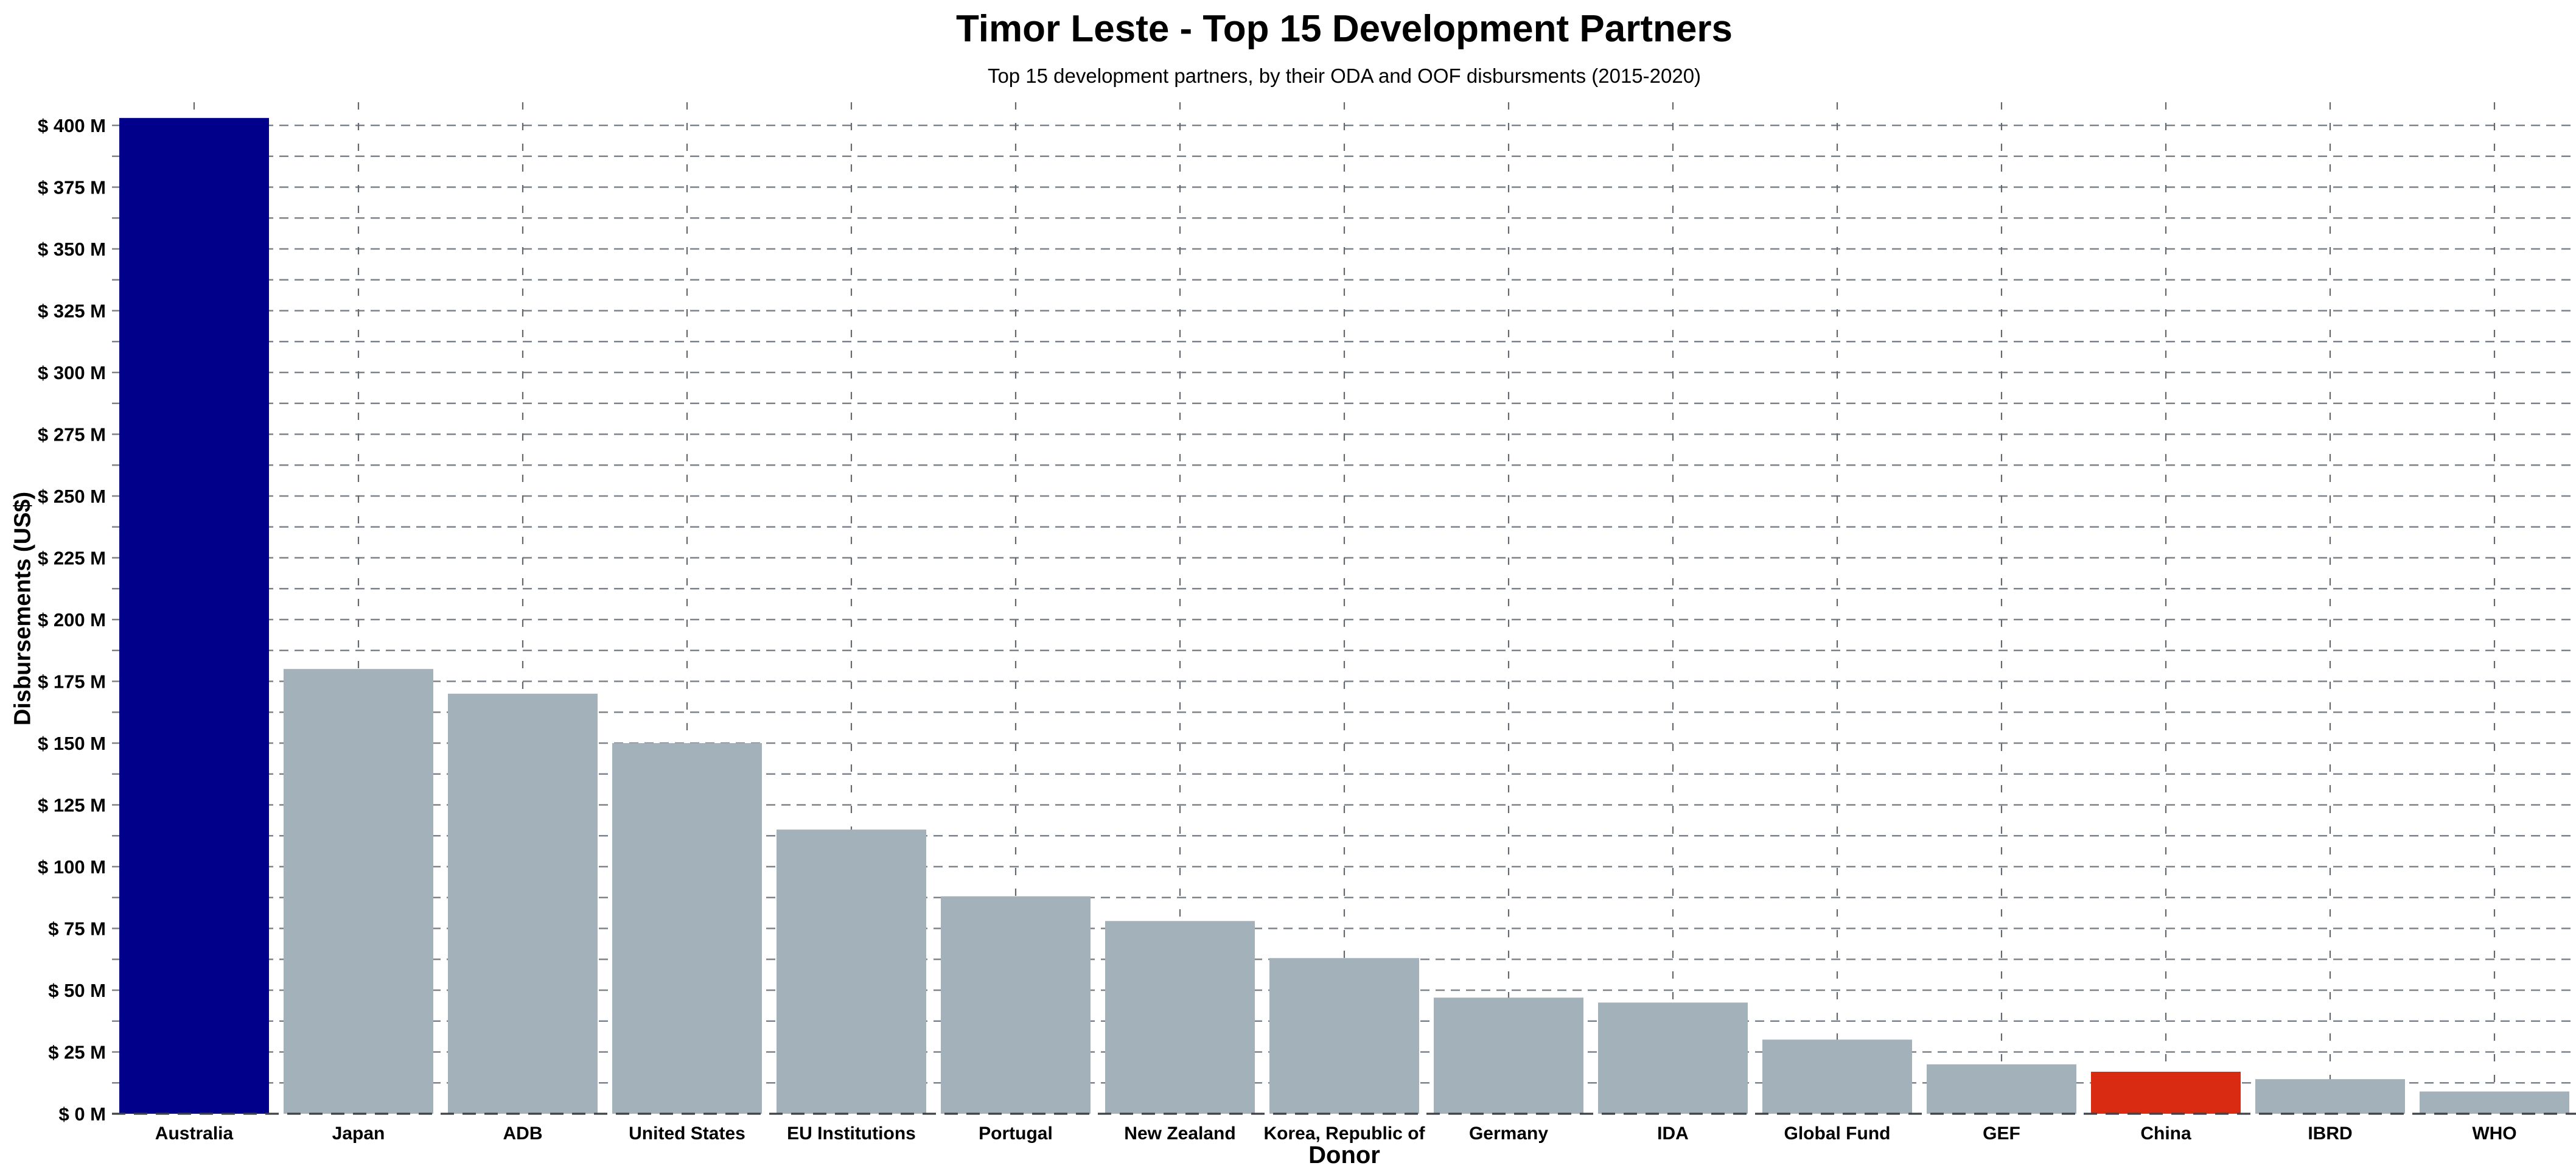 The width and height of the screenshot is (2576, 1174). I want to click on y-tick-label: $ 0 M, so click(82, 1114).